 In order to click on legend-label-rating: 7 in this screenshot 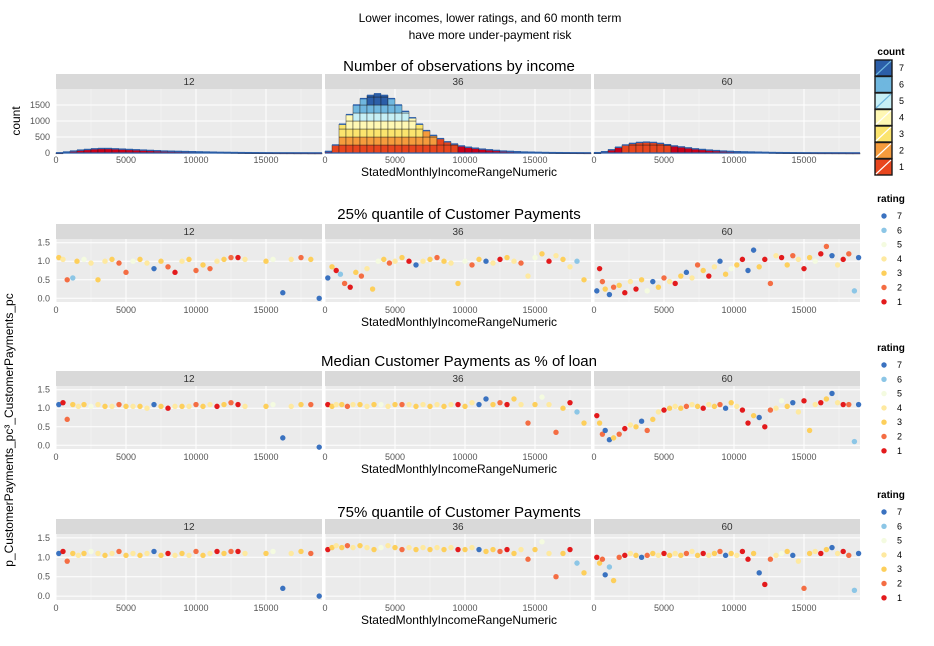, I will do `click(899, 216)`.